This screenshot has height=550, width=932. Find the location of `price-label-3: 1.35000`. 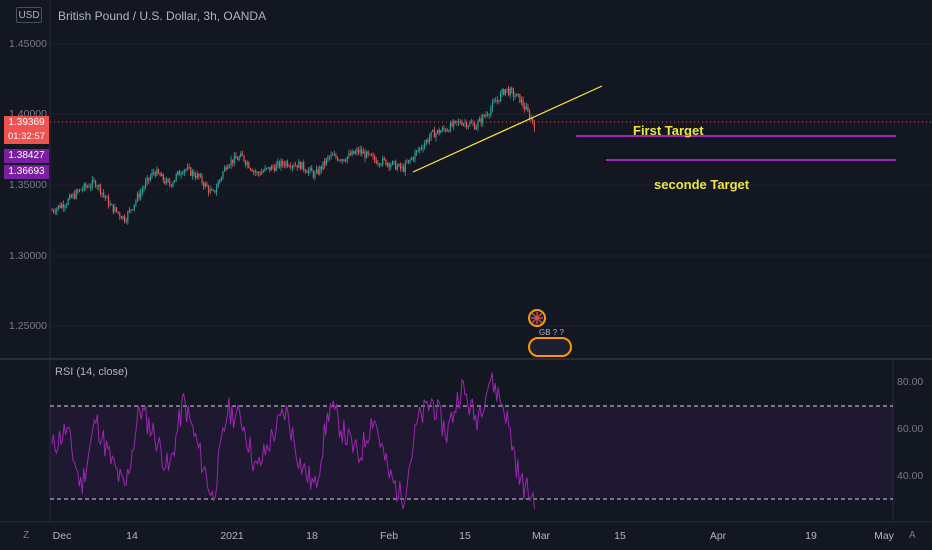

price-label-3: 1.35000 is located at coordinates (28, 185).